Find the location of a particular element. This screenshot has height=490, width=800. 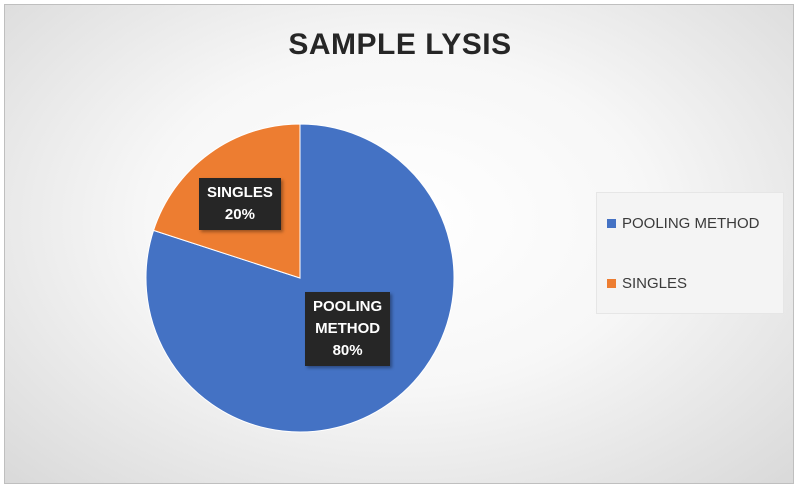

legend-swatch-singles is located at coordinates (611, 283).